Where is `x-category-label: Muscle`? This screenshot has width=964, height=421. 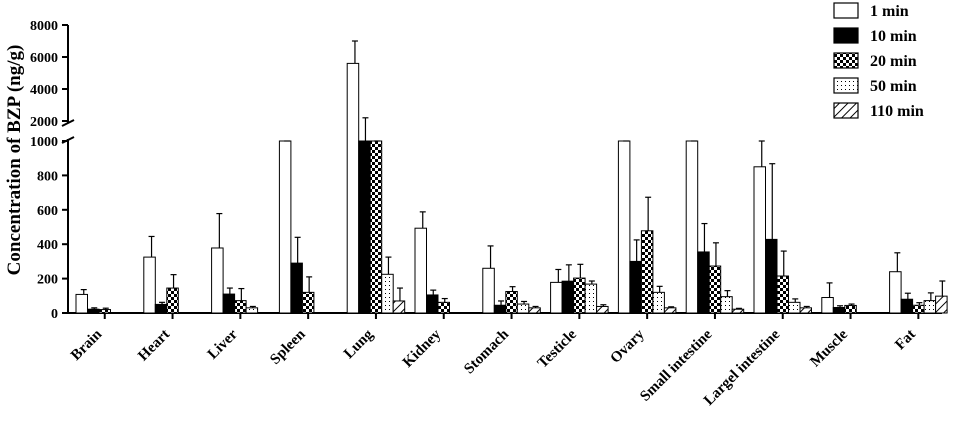 x-category-label: Muscle is located at coordinates (829, 348).